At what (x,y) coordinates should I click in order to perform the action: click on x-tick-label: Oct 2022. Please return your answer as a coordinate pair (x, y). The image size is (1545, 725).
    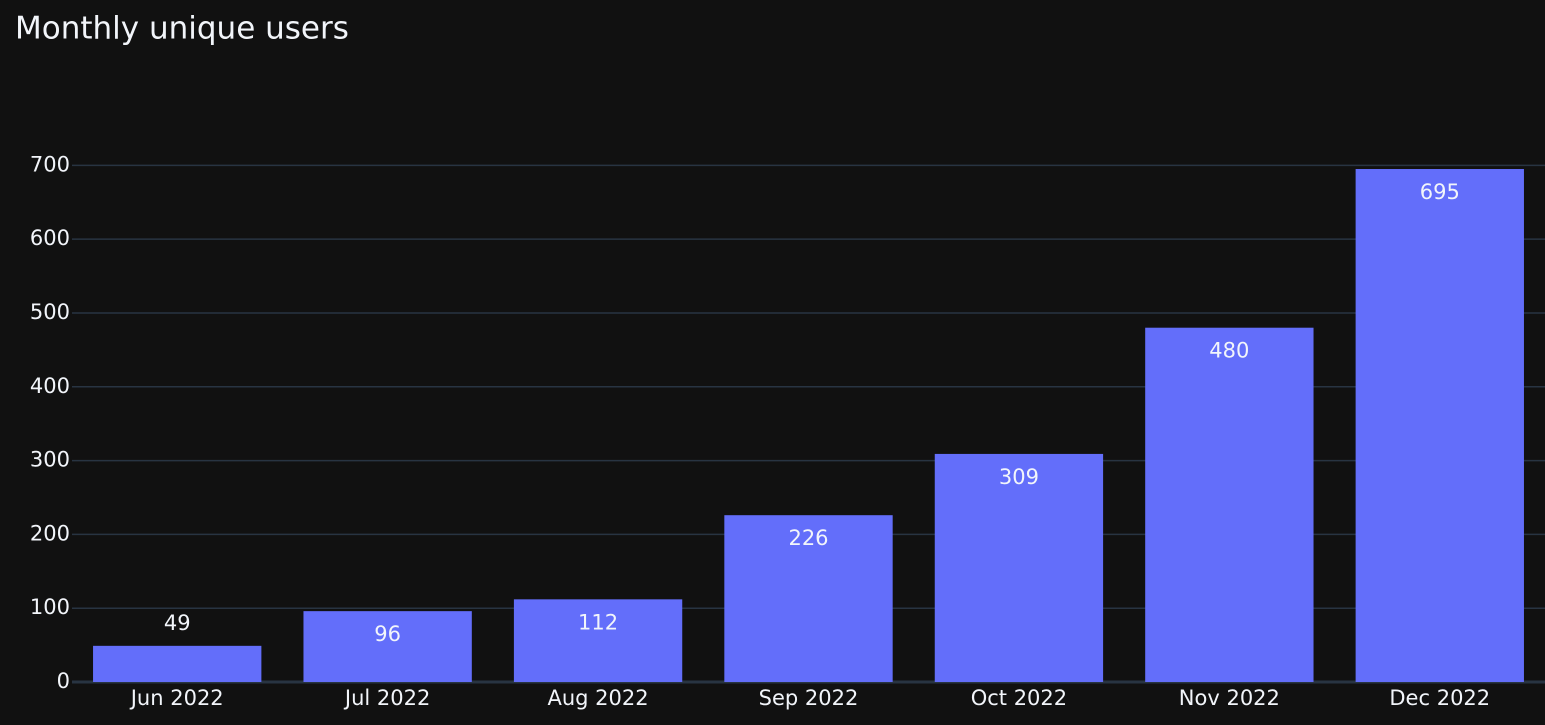
    Looking at the image, I should click on (1019, 698).